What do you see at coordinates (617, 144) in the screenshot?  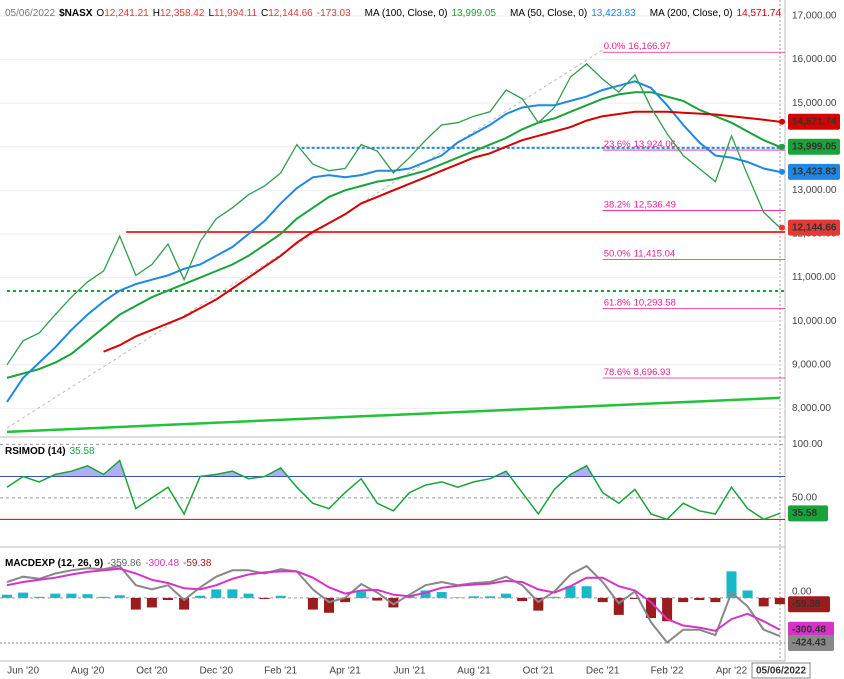 I see `fib-ratio: 23.6%` at bounding box center [617, 144].